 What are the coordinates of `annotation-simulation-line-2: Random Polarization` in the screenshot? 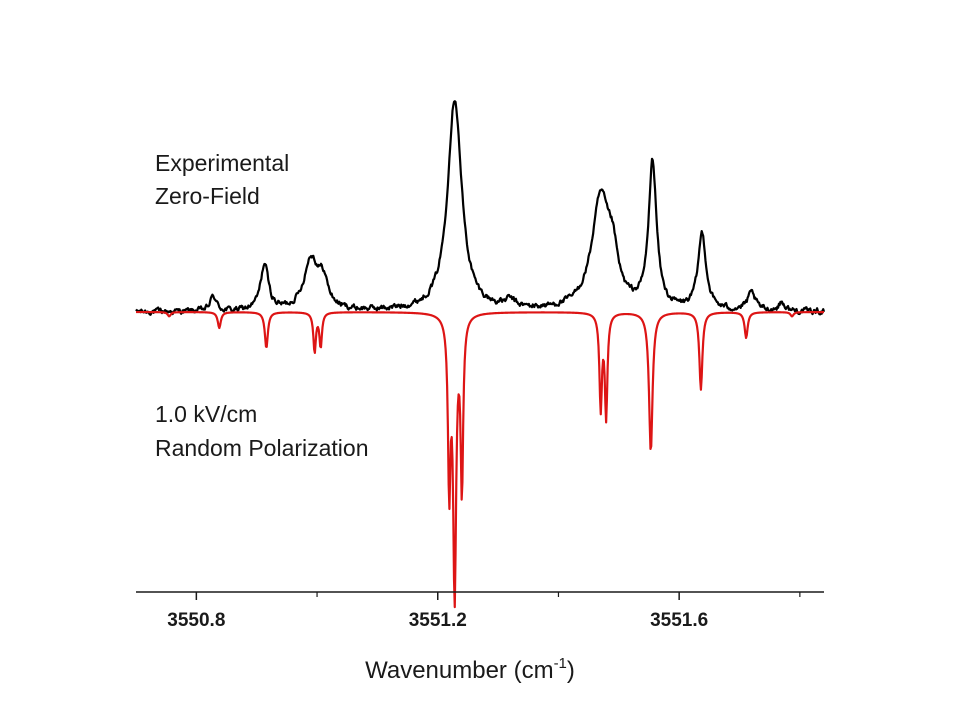 It's located at (262, 448).